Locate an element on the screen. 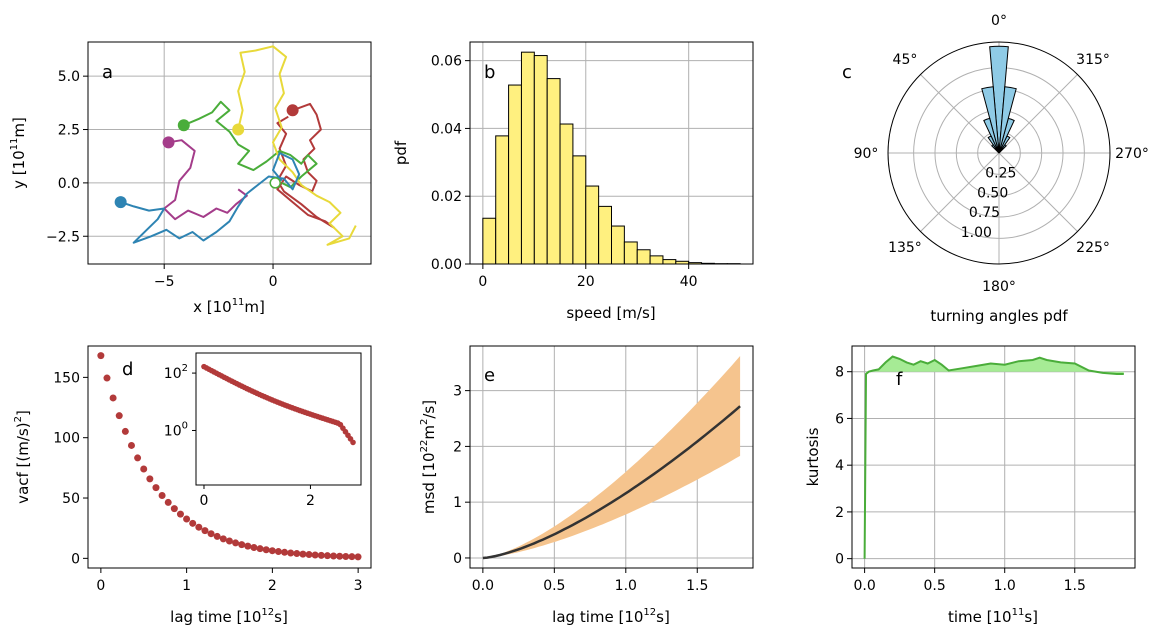 The width and height of the screenshot is (1157, 630). panel-f-ylabel: kurtosis is located at coordinates (813, 456).